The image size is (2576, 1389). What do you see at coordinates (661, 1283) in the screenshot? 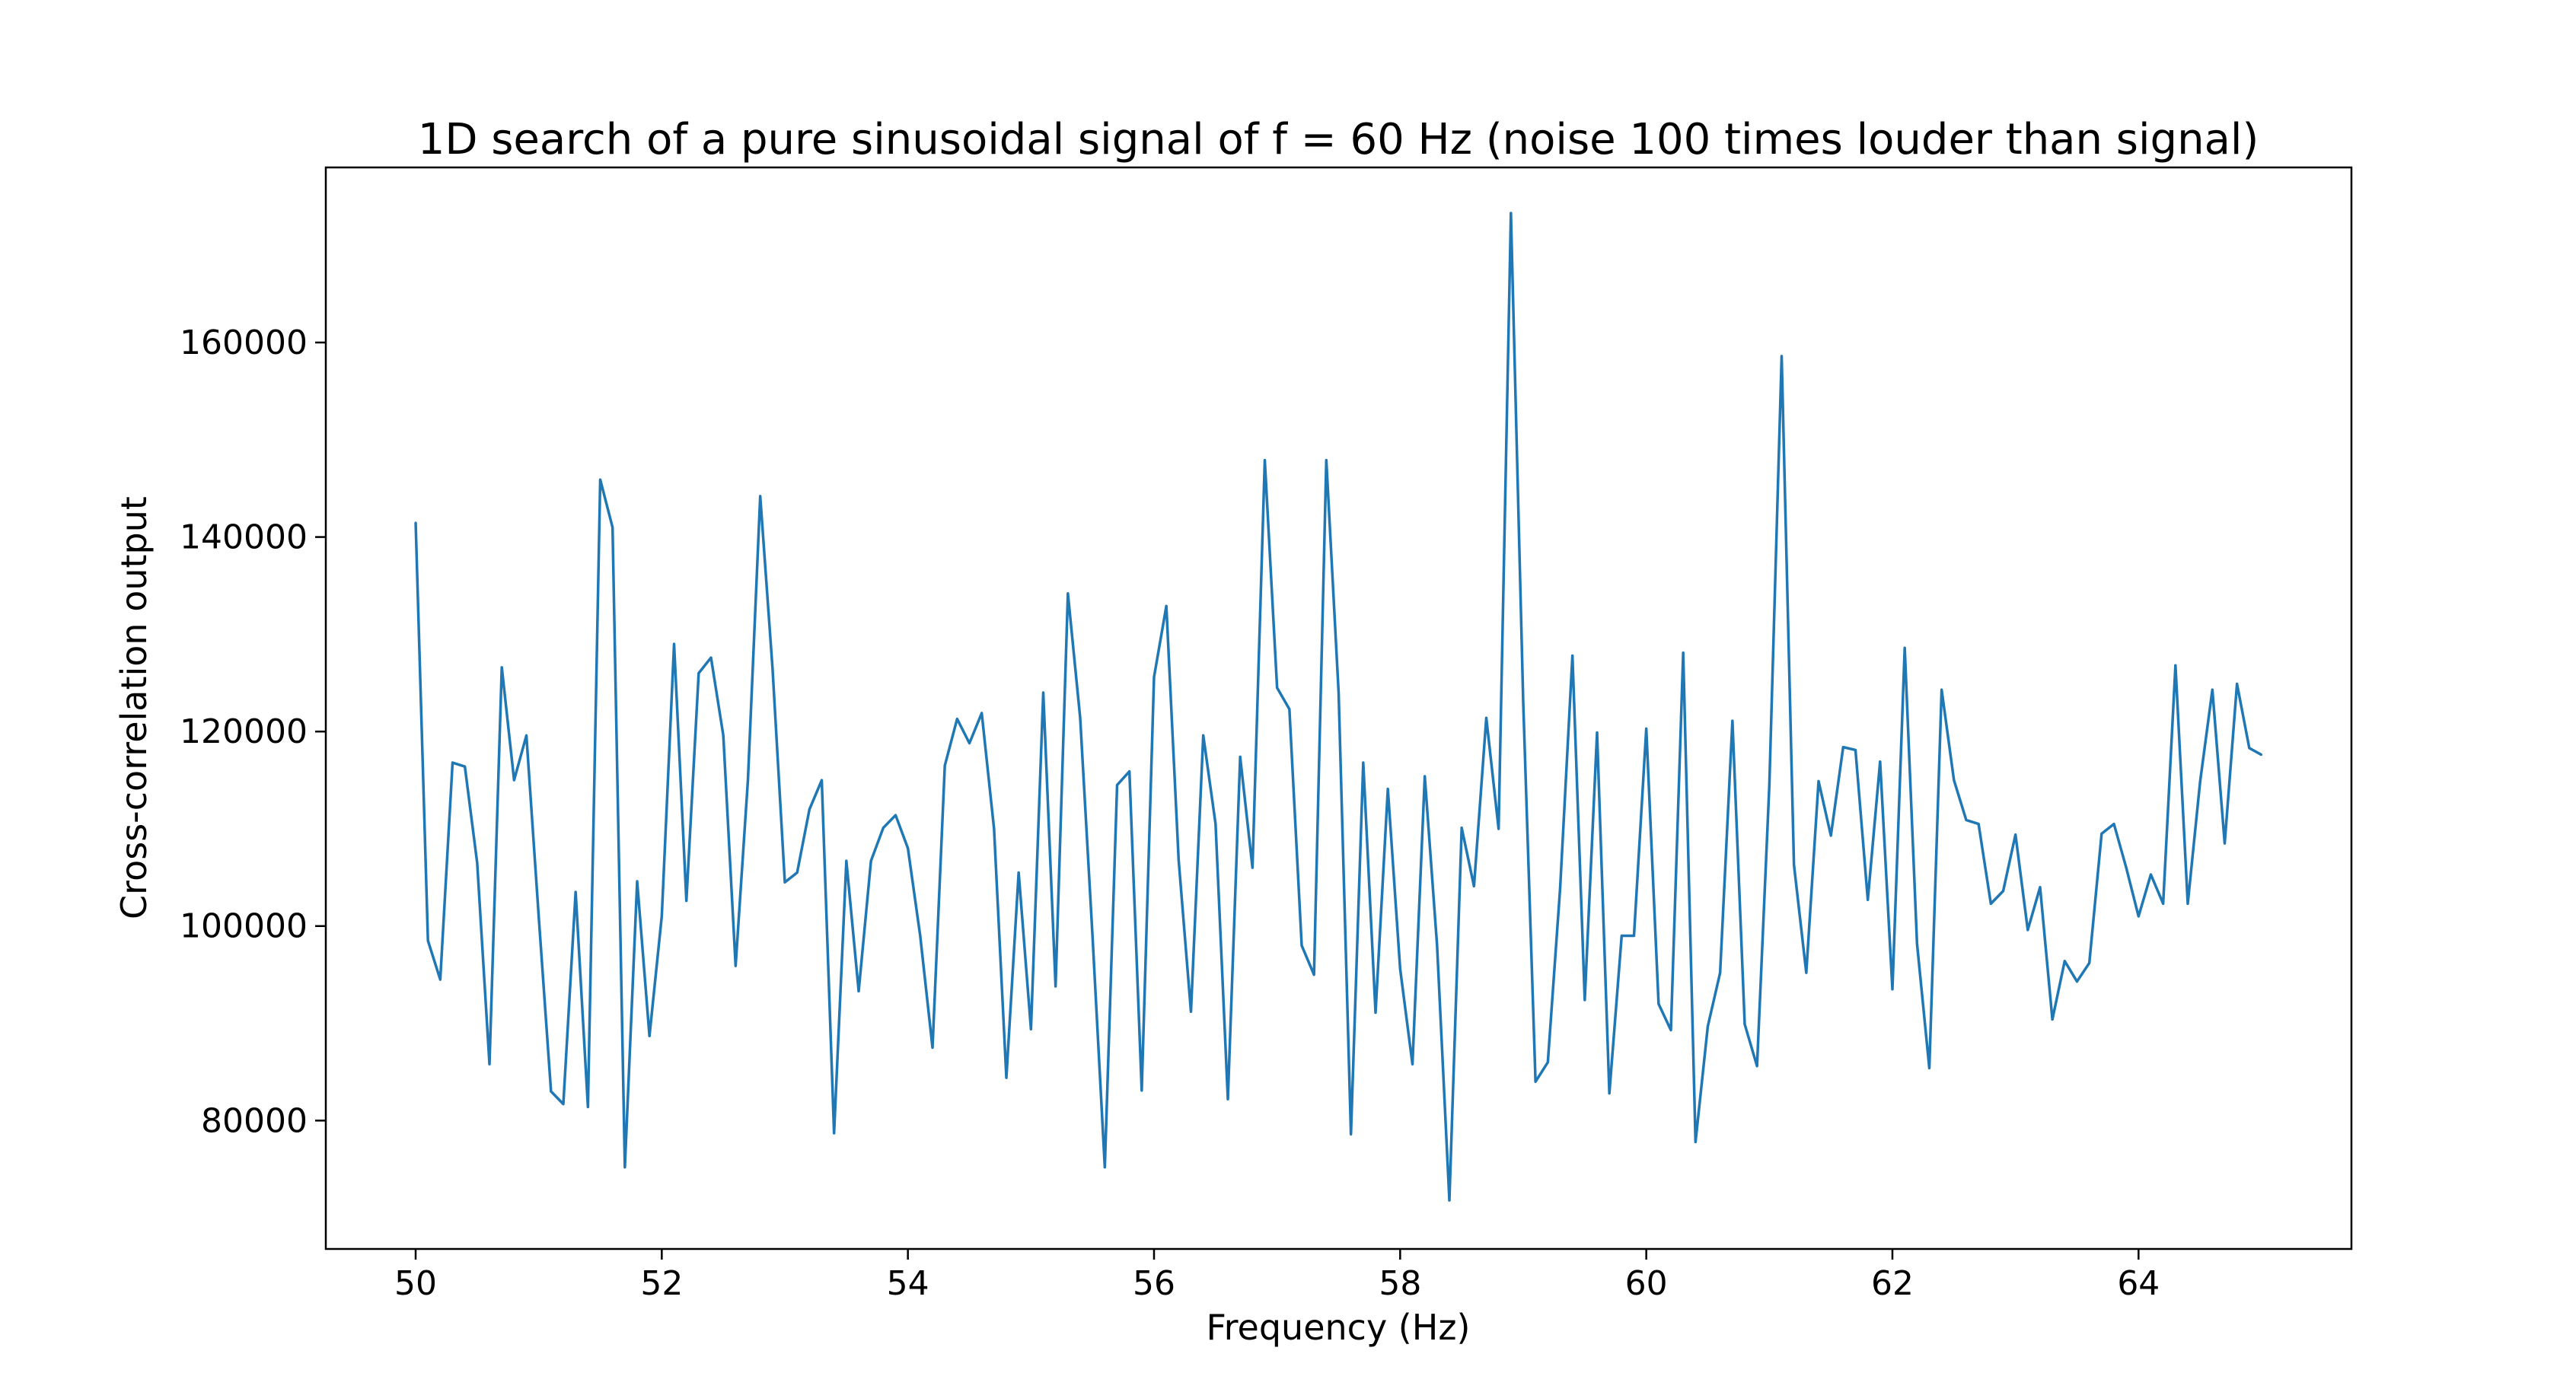
I see `x-tick-label: 52` at bounding box center [661, 1283].